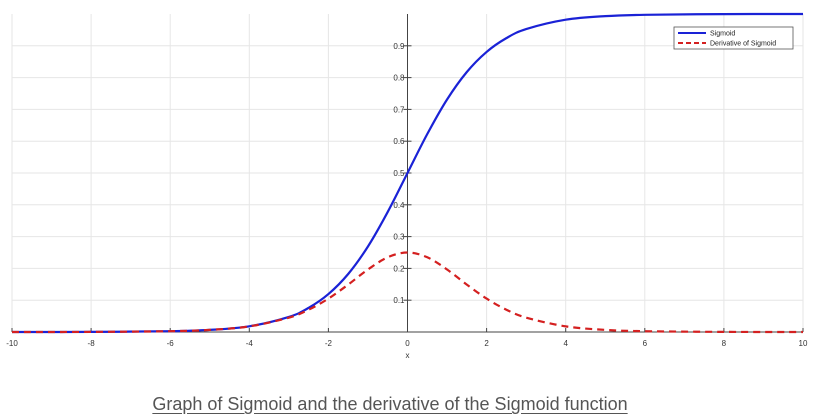  I want to click on y-tick-label: 0.1, so click(399, 300).